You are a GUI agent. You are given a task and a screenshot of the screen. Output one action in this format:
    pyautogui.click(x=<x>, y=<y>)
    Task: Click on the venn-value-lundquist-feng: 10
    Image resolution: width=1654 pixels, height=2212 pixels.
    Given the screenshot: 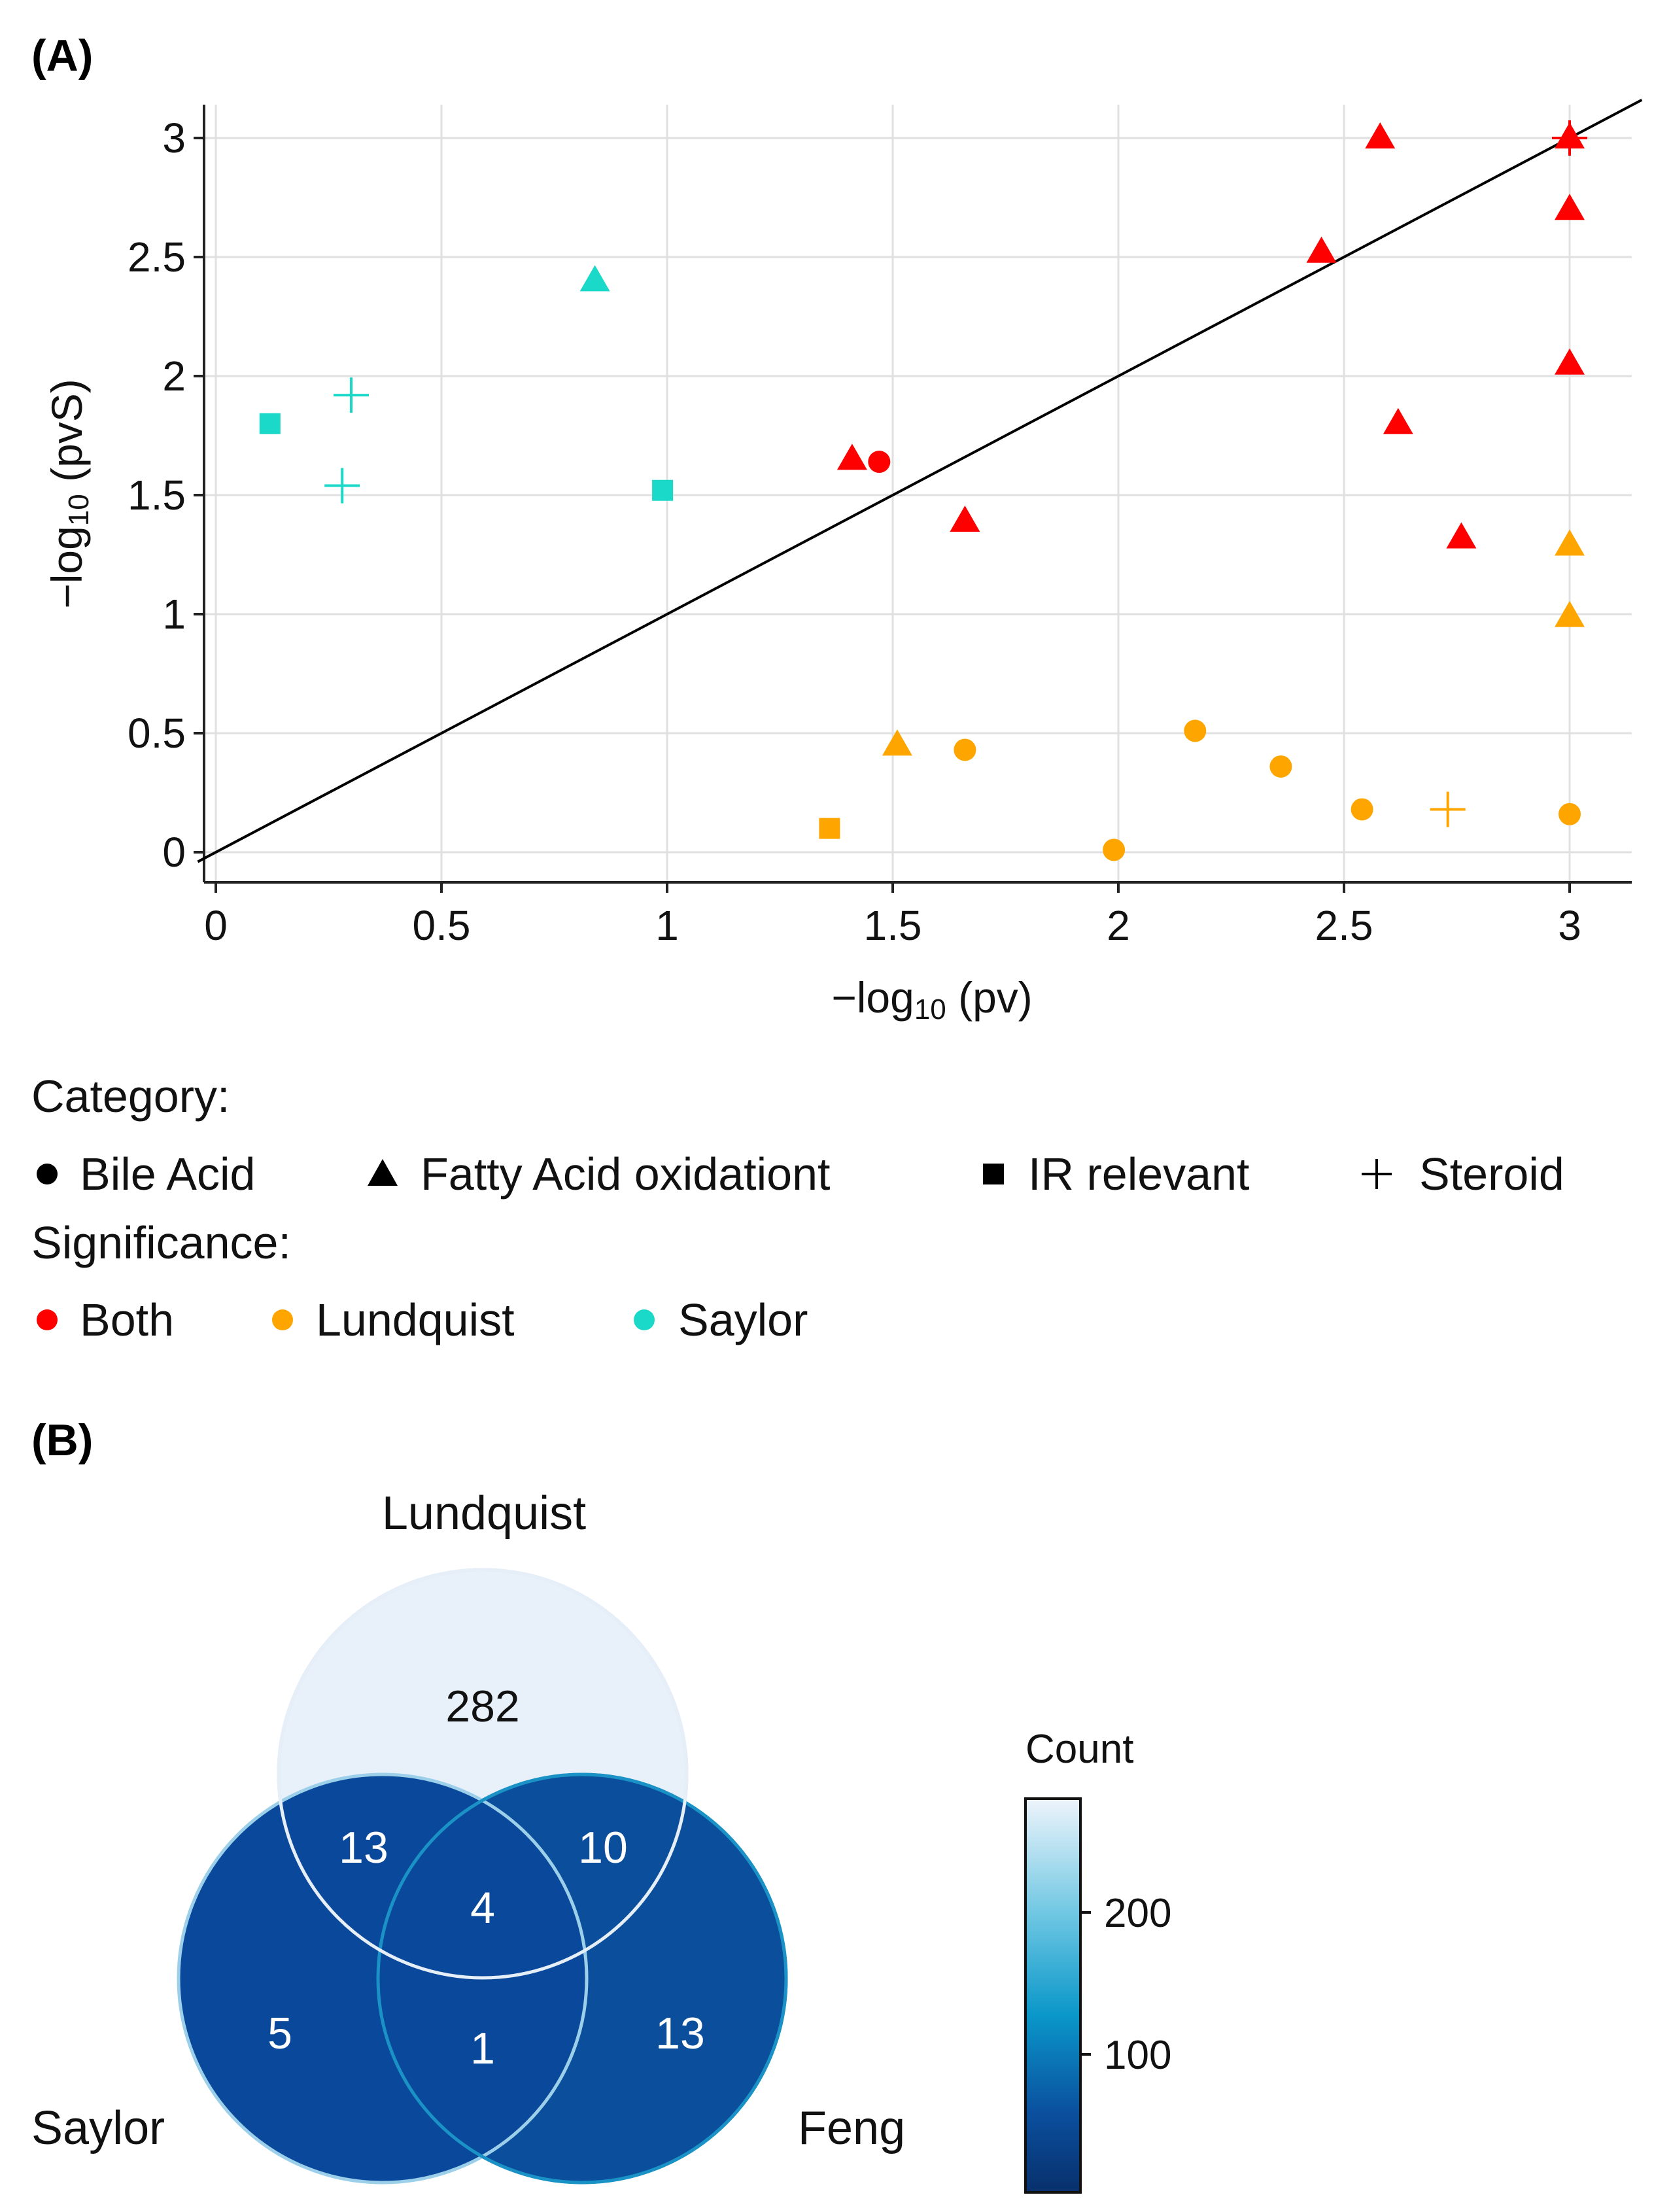 What is the action you would take?
    pyautogui.click(x=603, y=1848)
    